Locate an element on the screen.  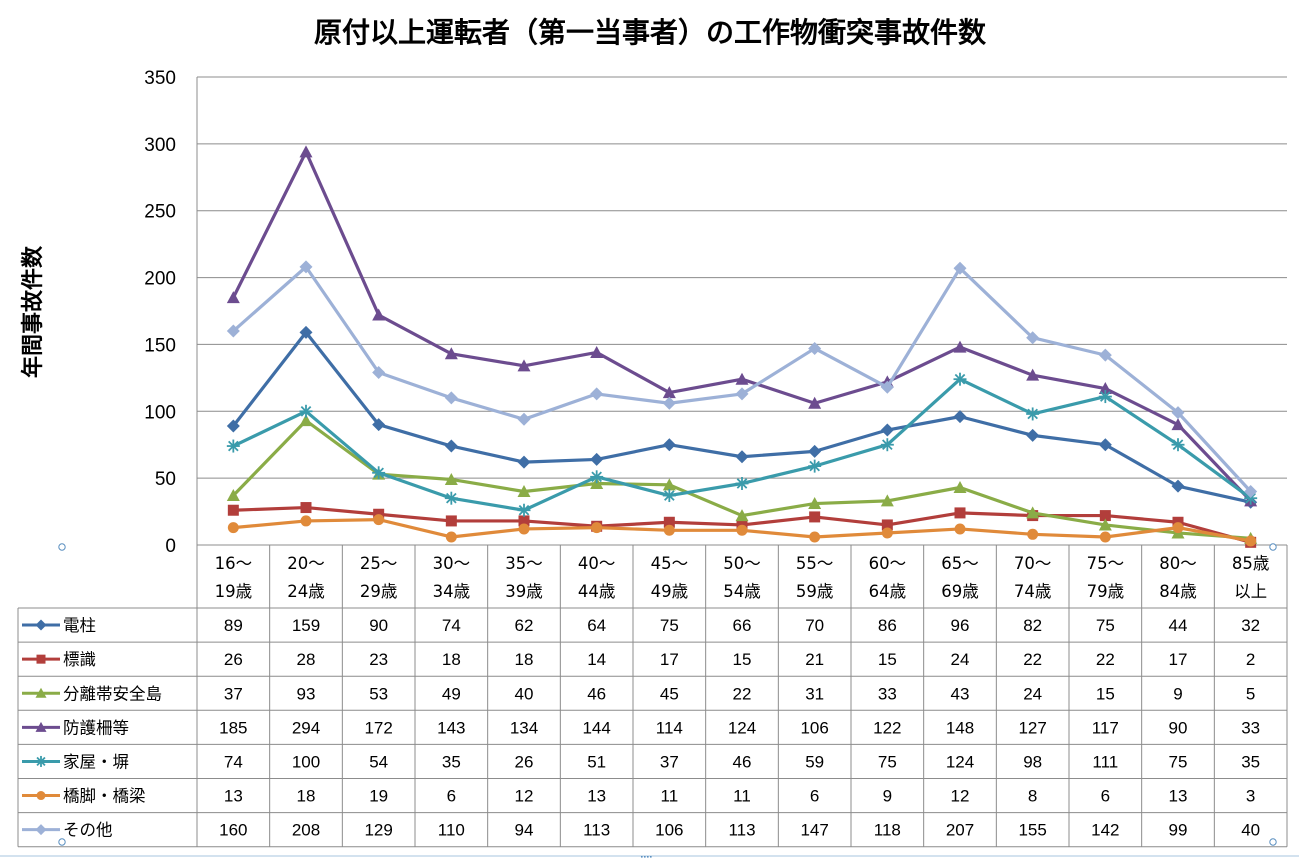
table-cell: 93 is located at coordinates (306, 693).